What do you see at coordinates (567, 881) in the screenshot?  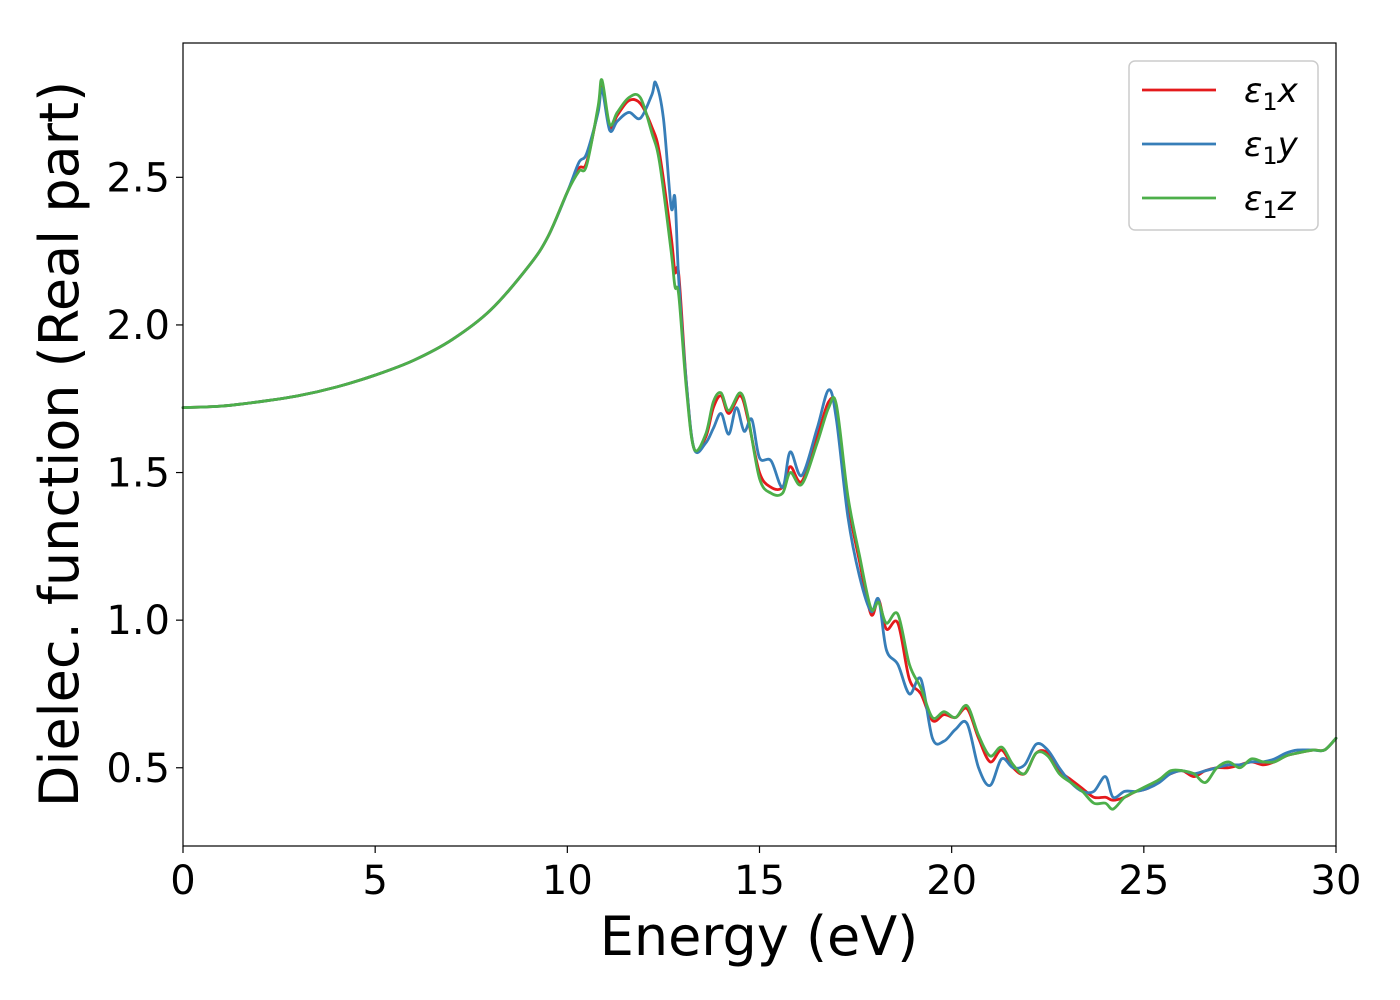 I see `x-tick-label: 10` at bounding box center [567, 881].